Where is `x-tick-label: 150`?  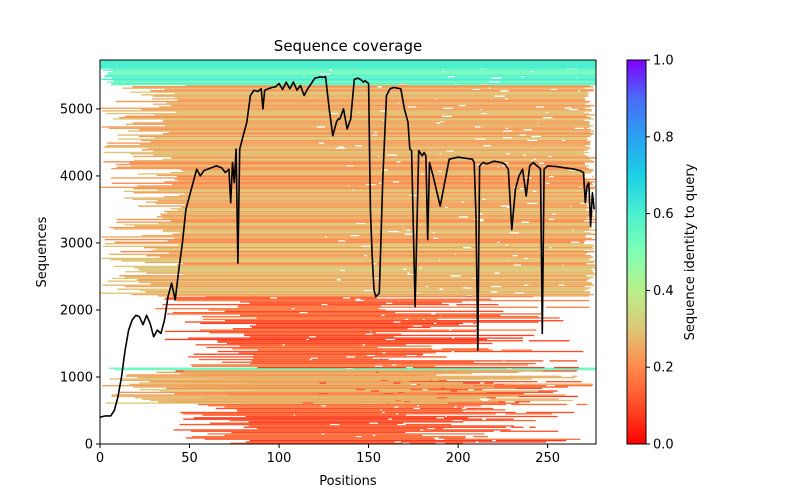
x-tick-label: 150 is located at coordinates (368, 458).